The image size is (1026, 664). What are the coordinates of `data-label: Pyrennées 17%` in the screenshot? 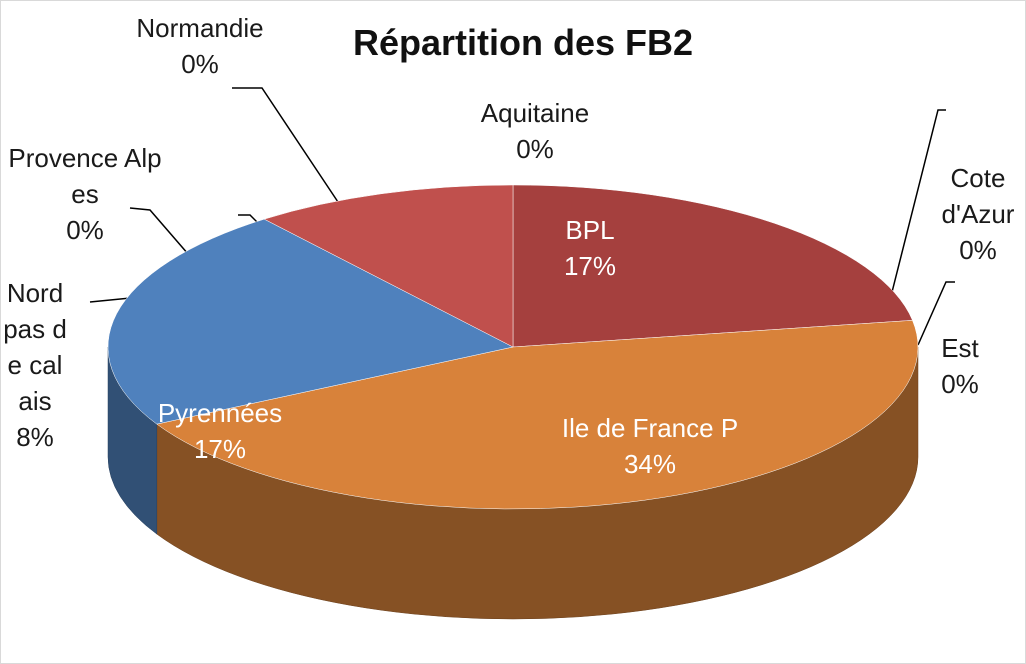 It's located at (220, 431).